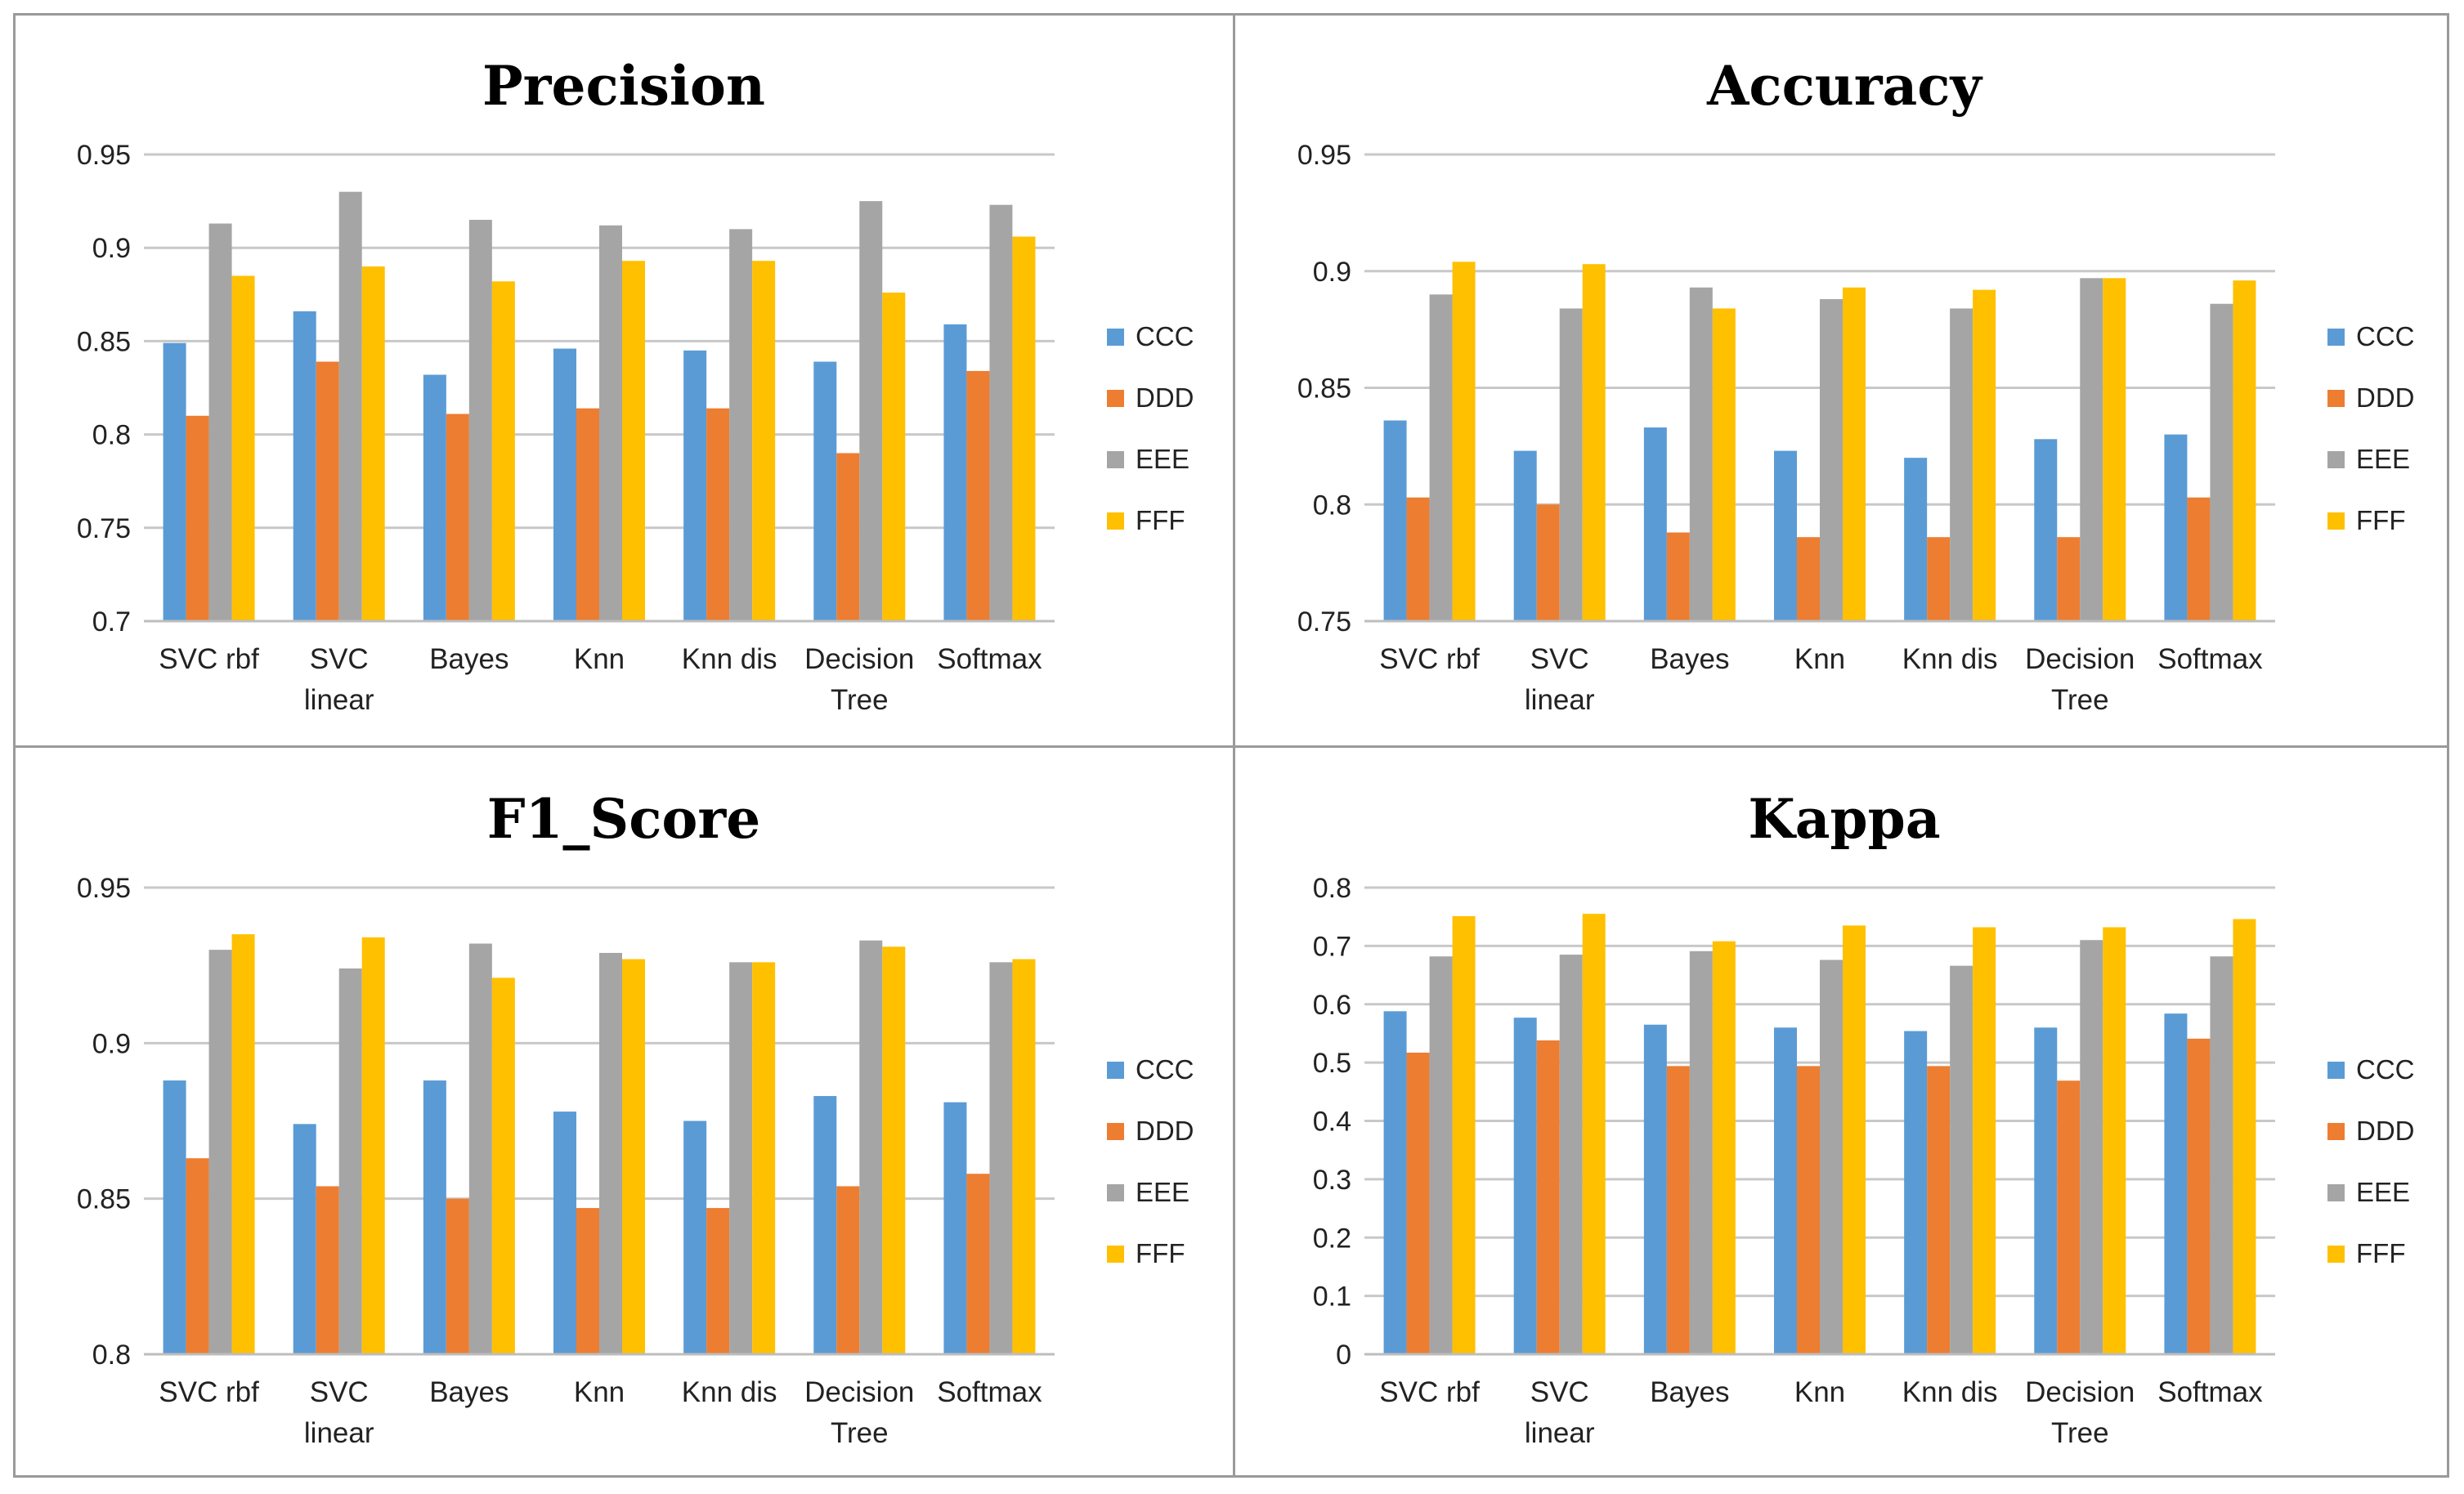  I want to click on legend-swatch-fff, so click(2336, 521).